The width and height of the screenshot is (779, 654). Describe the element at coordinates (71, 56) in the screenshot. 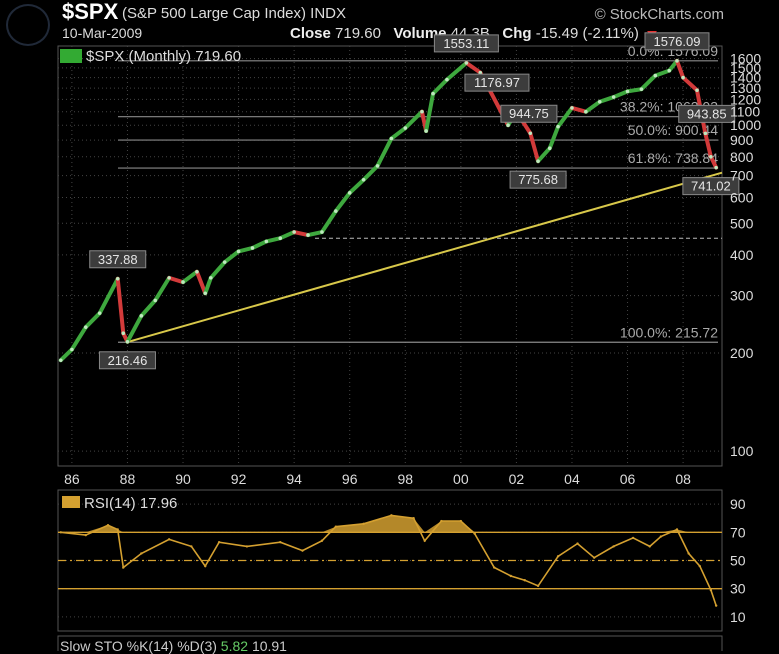

I see `price-legend-swatch` at that location.